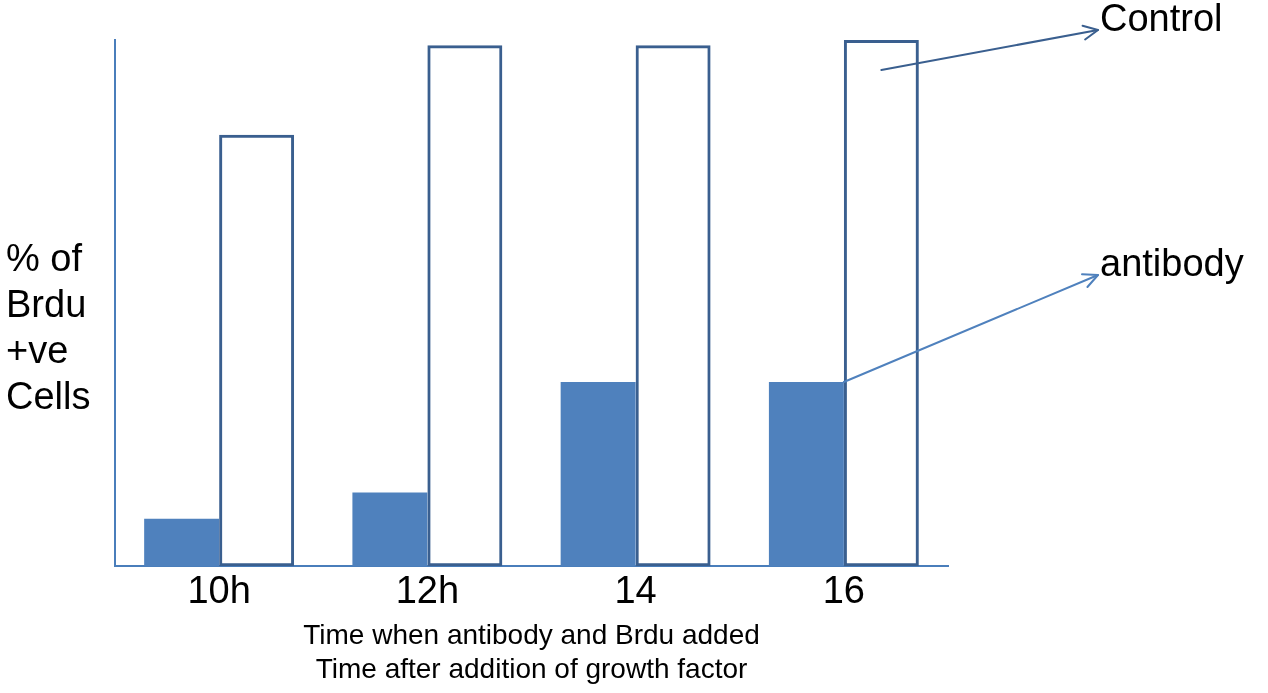 The height and width of the screenshot is (693, 1268). I want to click on legend-label: antibody, so click(1172, 263).